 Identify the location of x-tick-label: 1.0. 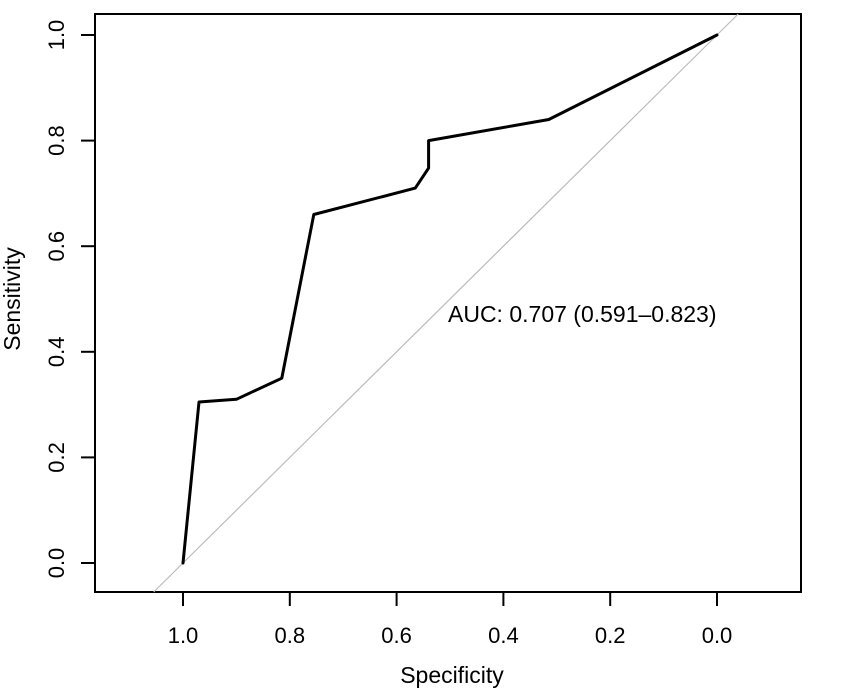
(183, 635).